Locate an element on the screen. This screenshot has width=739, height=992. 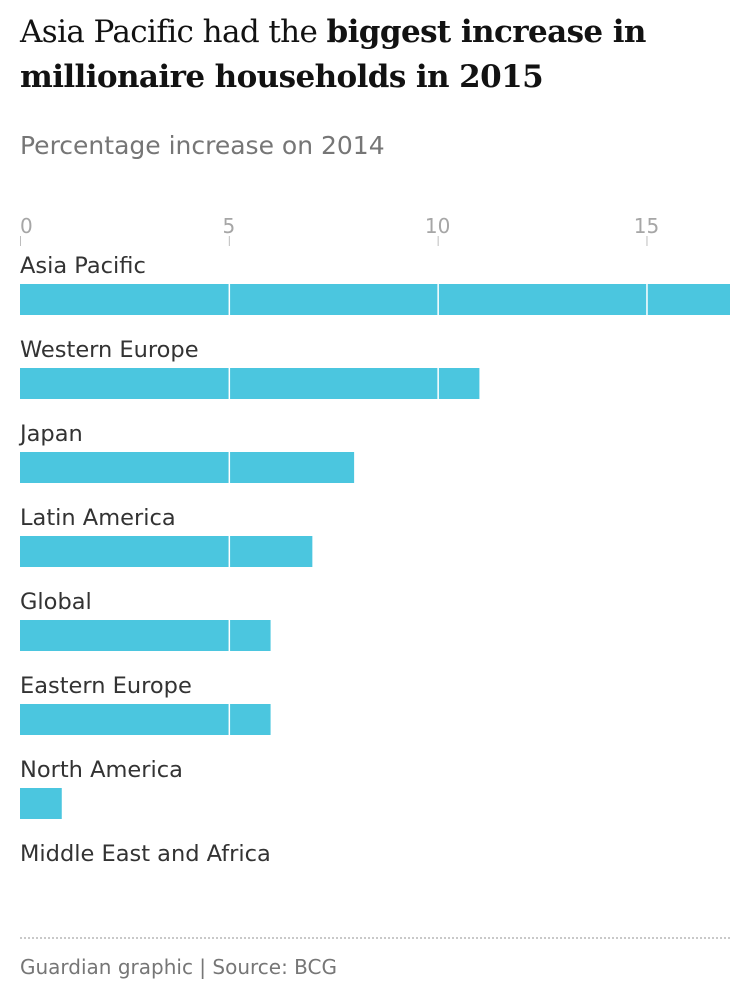
chart-subtitle: Percentage increase on 2014 is located at coordinates (202, 145).